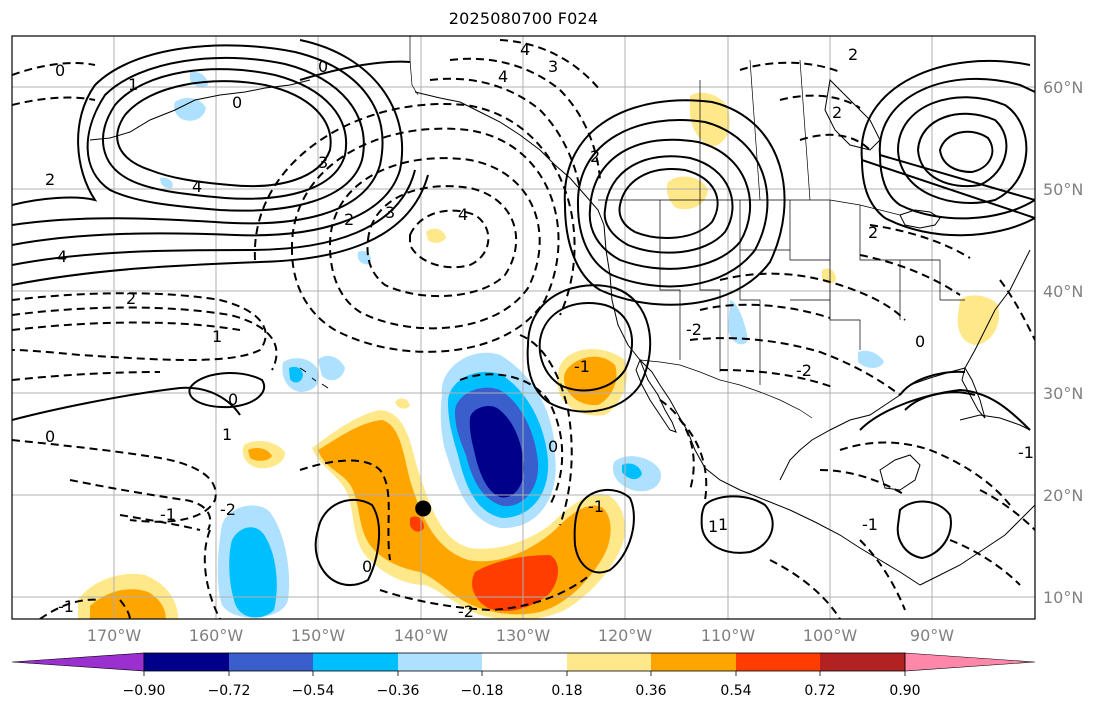  What do you see at coordinates (318, 635) in the screenshot?
I see `lon-label-150w: 150°W` at bounding box center [318, 635].